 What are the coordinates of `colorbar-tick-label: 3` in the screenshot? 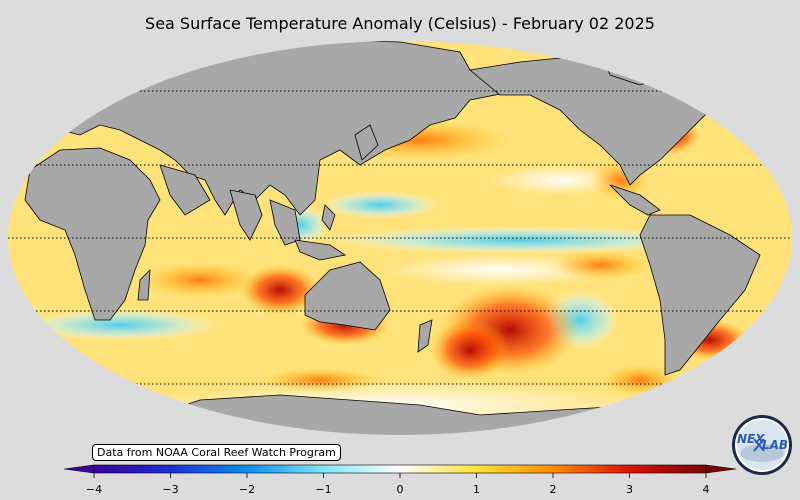 It's located at (629, 489).